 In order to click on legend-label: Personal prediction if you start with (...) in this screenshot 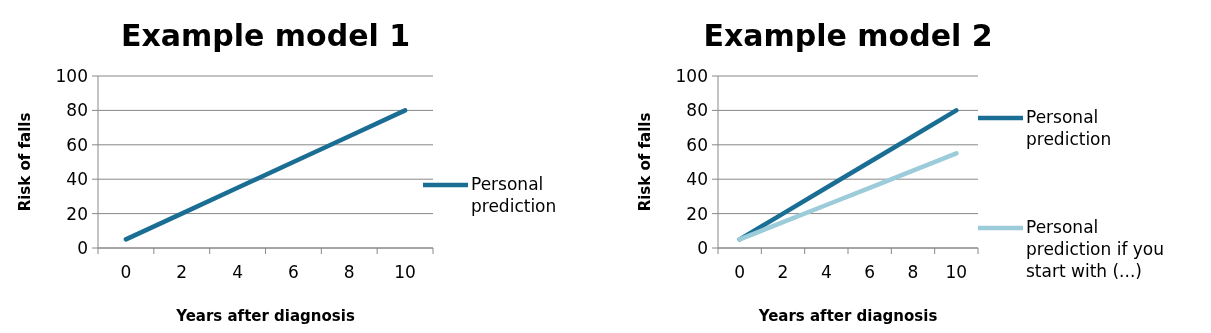, I will do `click(1095, 249)`.